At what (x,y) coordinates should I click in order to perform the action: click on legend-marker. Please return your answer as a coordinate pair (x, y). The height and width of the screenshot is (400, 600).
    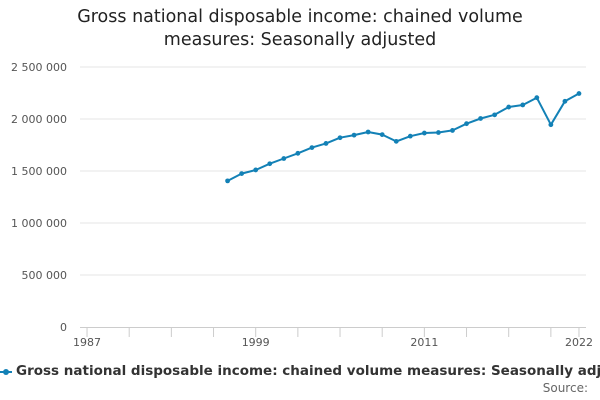
    Looking at the image, I should click on (6, 372).